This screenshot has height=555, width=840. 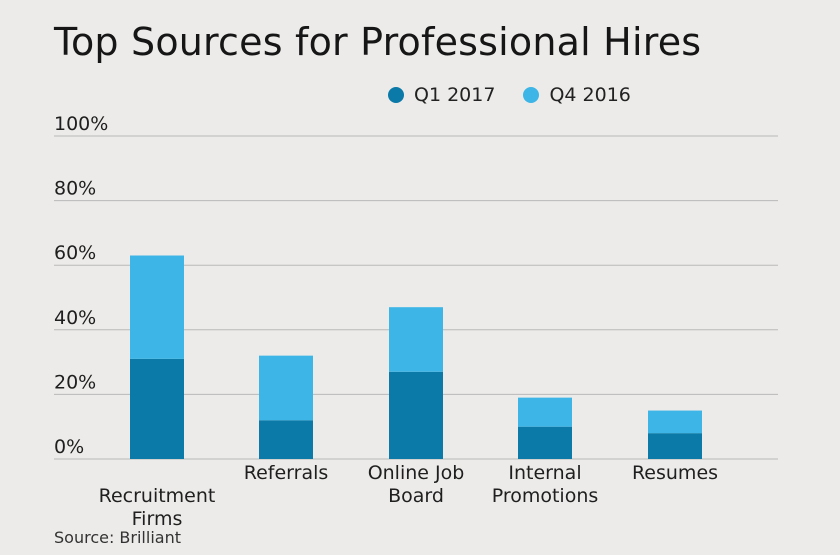 I want to click on legend-item-q1-2017: Q1 2017, so click(x=441, y=95).